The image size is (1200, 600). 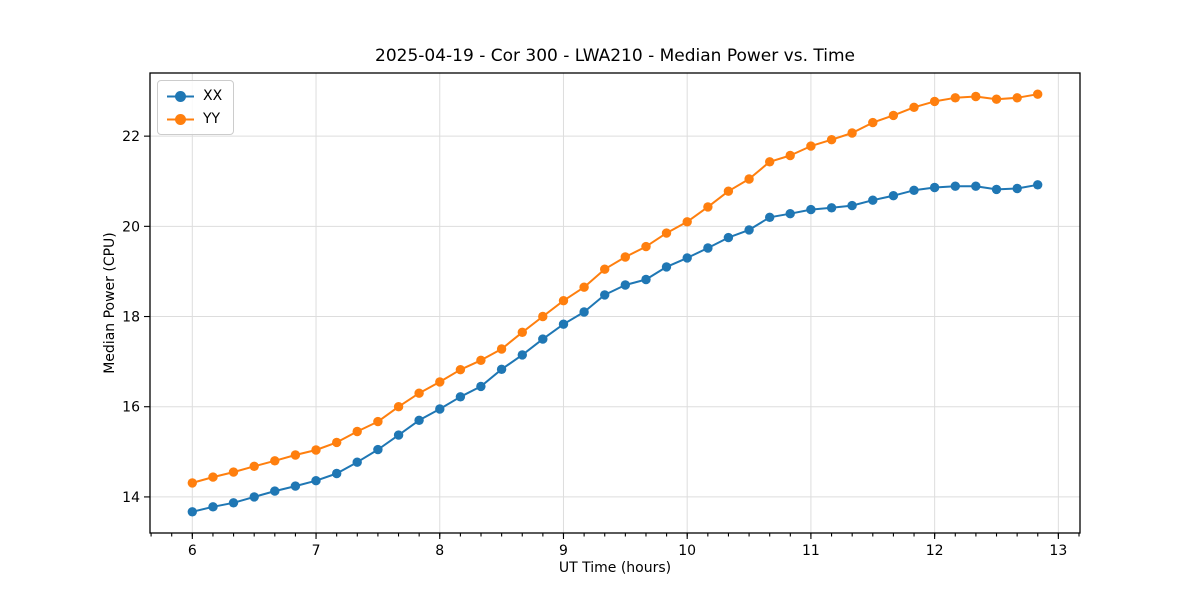 I want to click on x-axis-label: UT Time (hours), so click(x=615, y=568).